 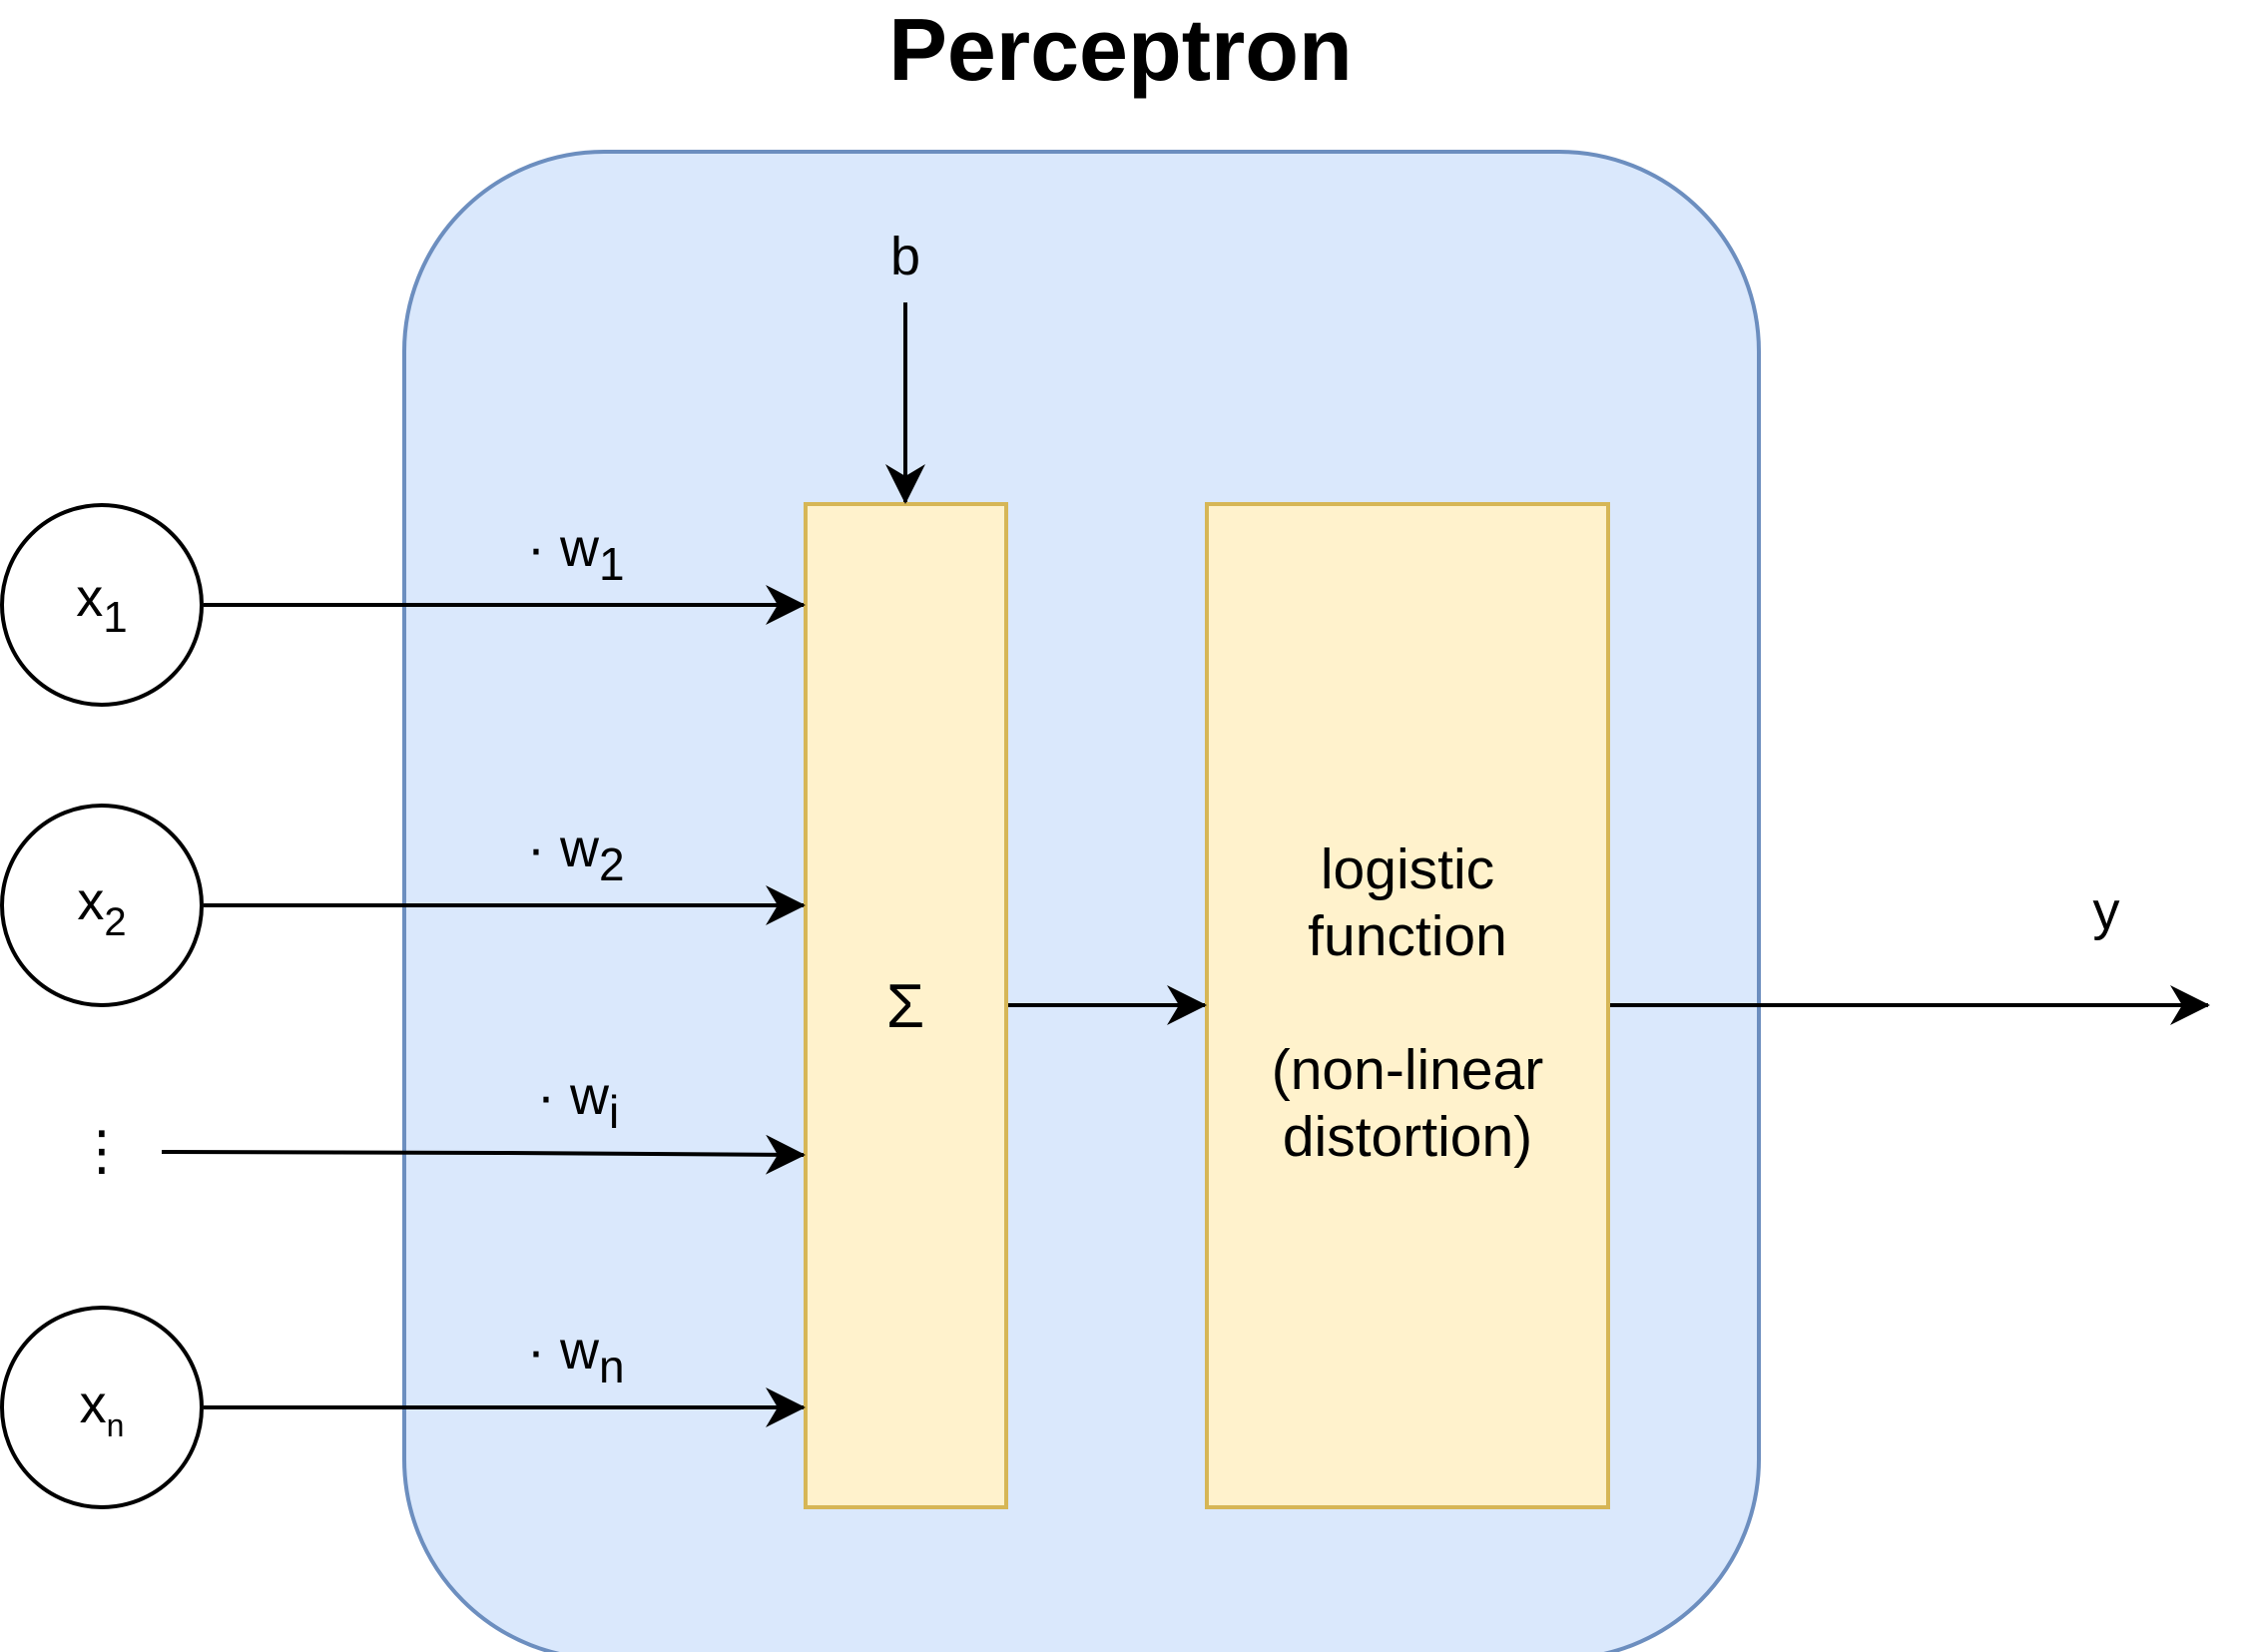 I want to click on weight-label-wn: · wn, so click(x=576, y=1356).